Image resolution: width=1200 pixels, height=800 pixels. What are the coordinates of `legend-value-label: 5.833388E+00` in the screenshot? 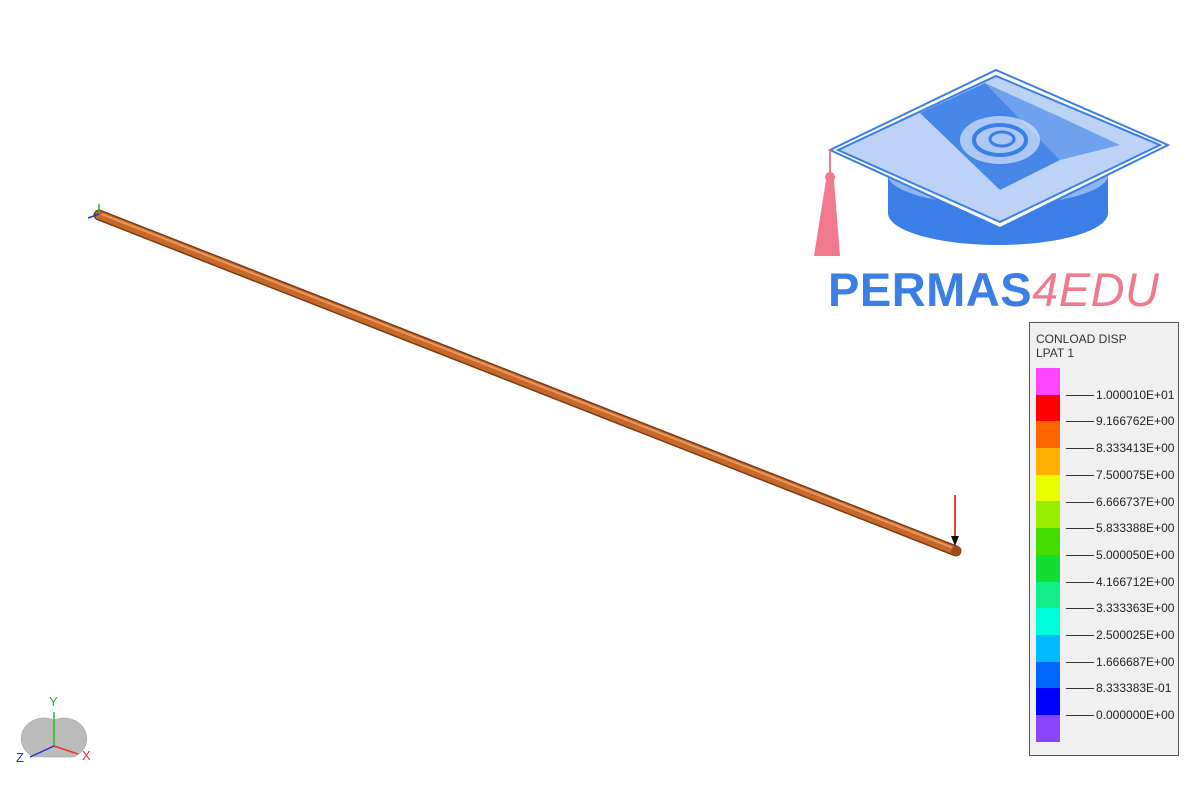 It's located at (1135, 528).